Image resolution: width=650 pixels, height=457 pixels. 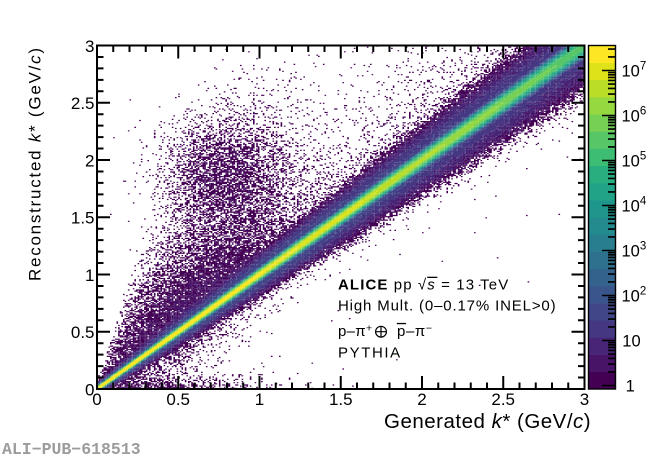 I want to click on svg-text: High Mult. (0–0.17% INEL>0), so click(x=447, y=305).